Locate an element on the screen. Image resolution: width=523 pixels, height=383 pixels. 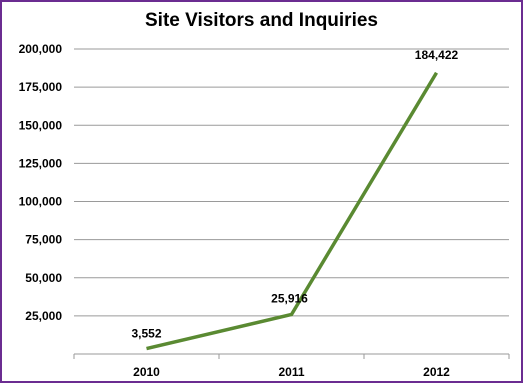
y-tick-label: 125,000 is located at coordinates (41, 163).